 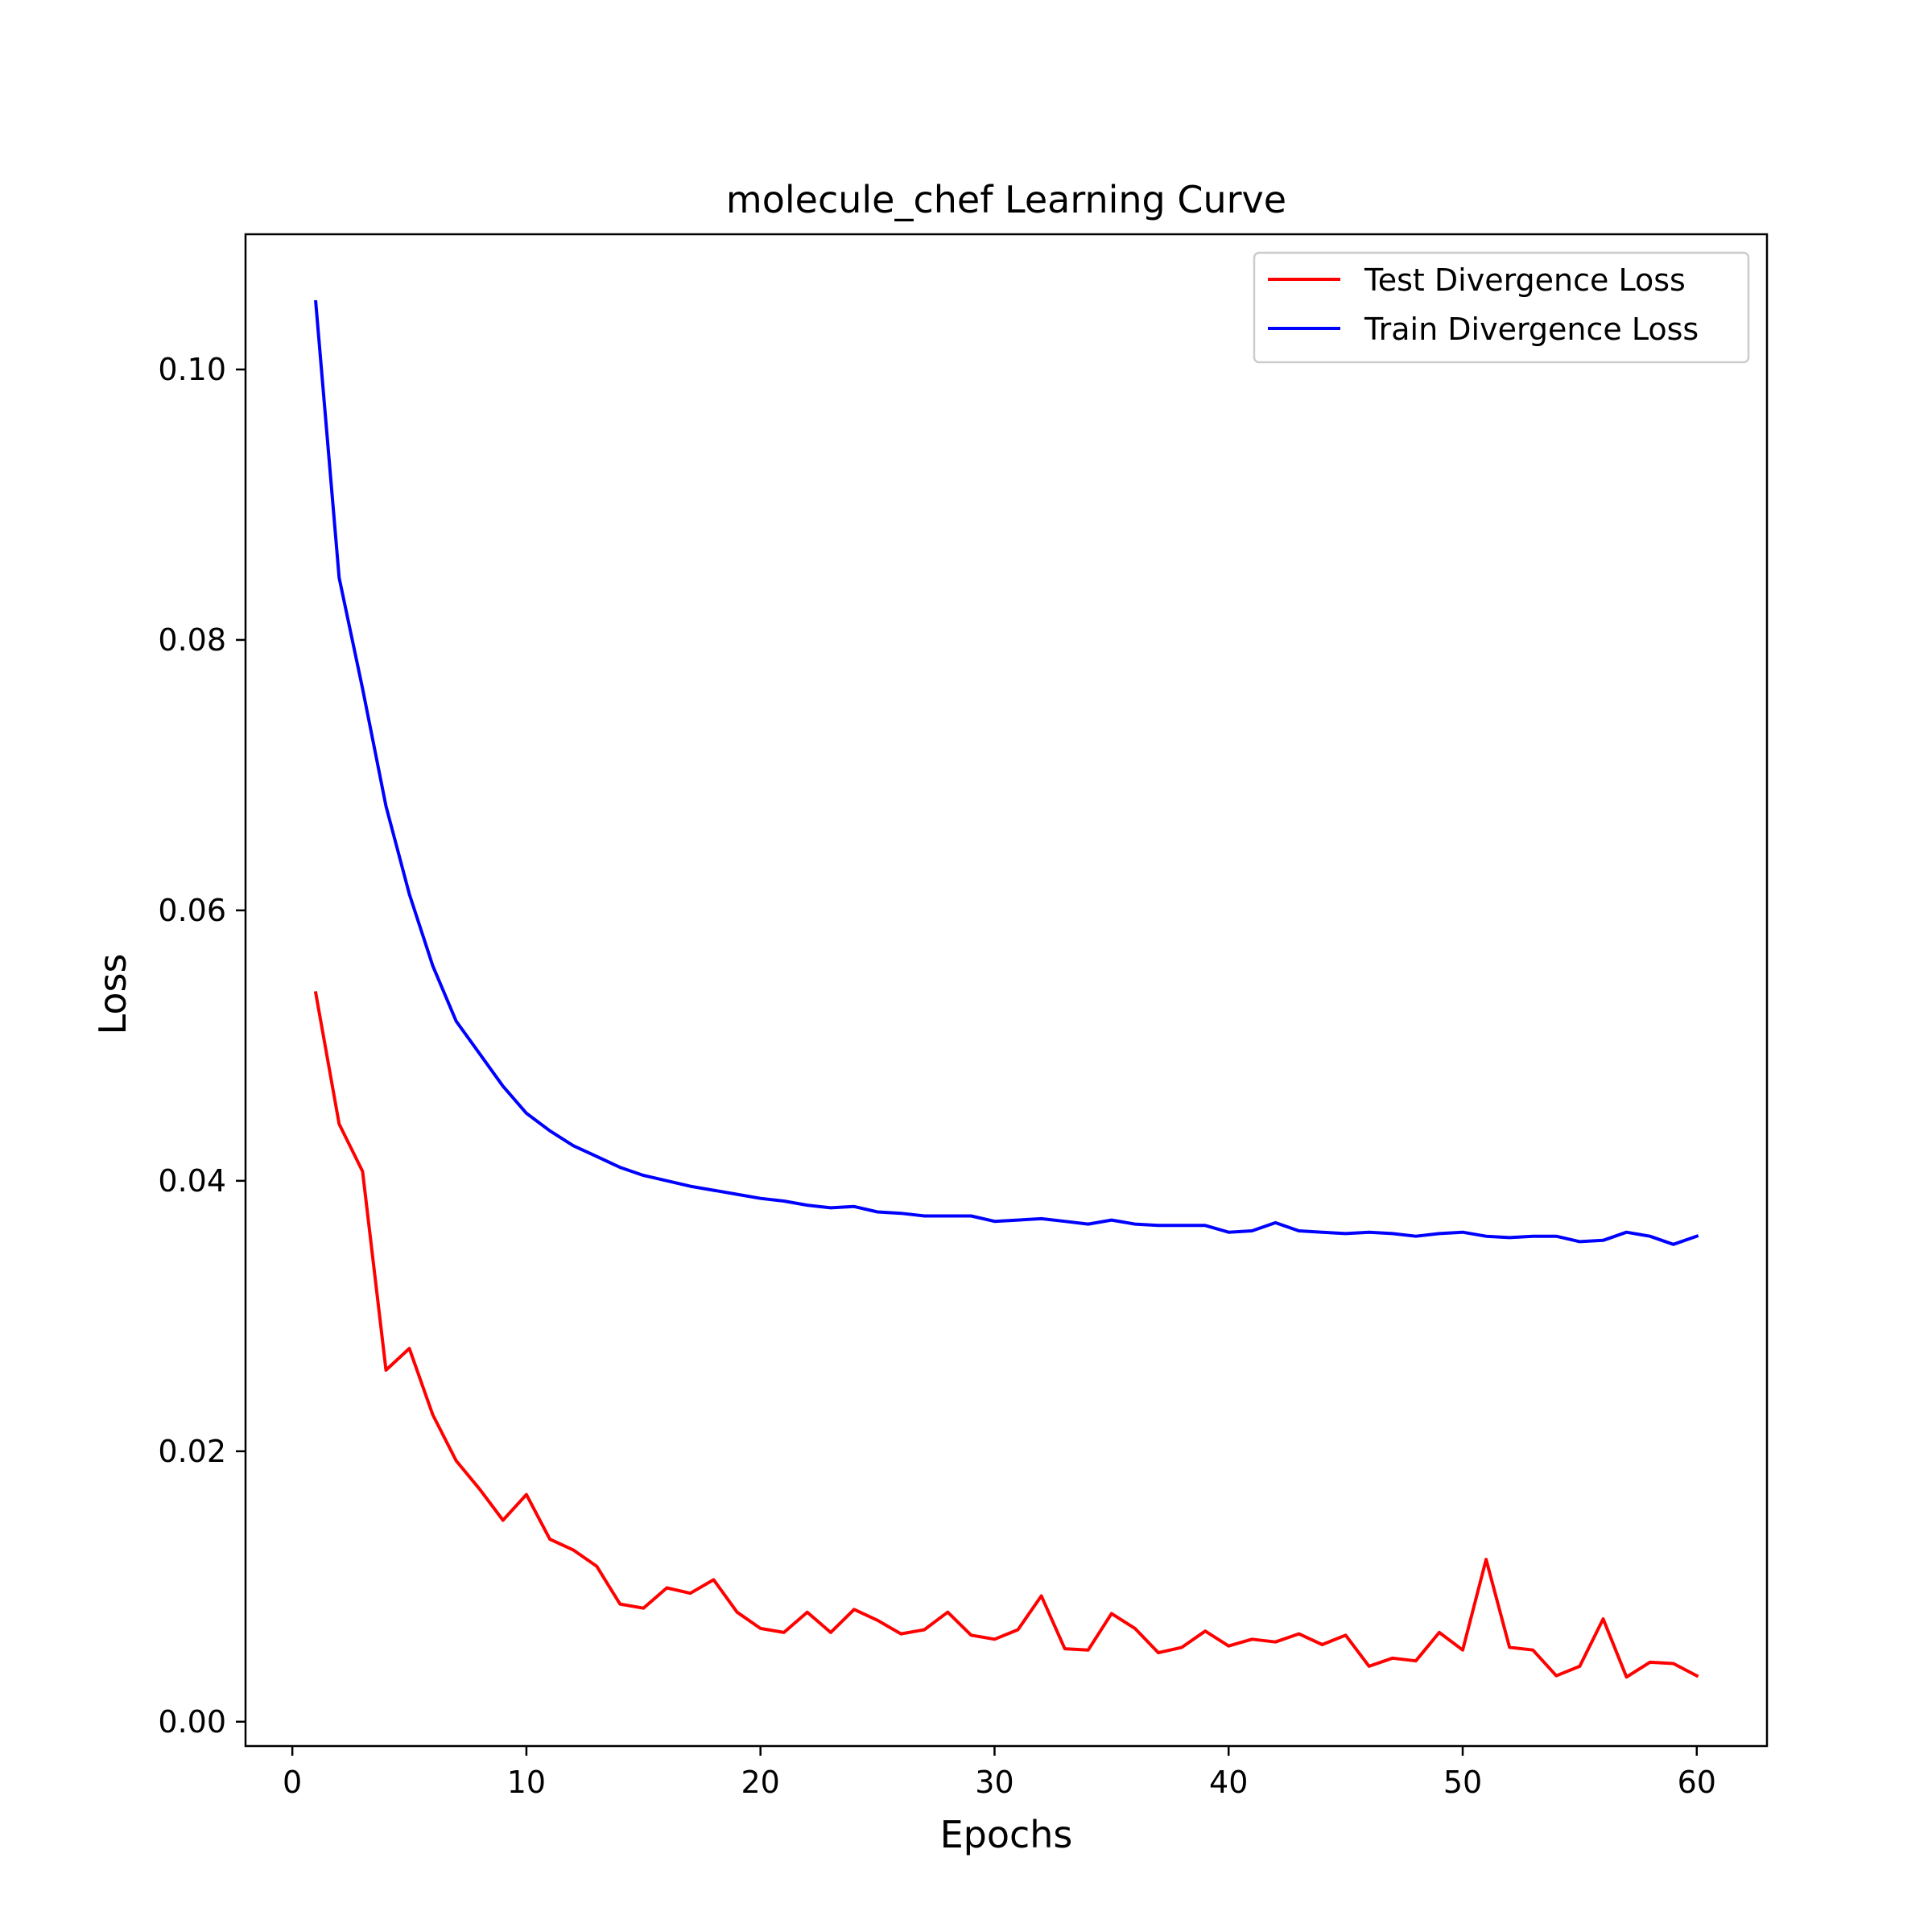 I want to click on y-axis-ticks: 0.00 0.02 0.04 0.06 0.08 0.10, so click(x=202, y=1046).